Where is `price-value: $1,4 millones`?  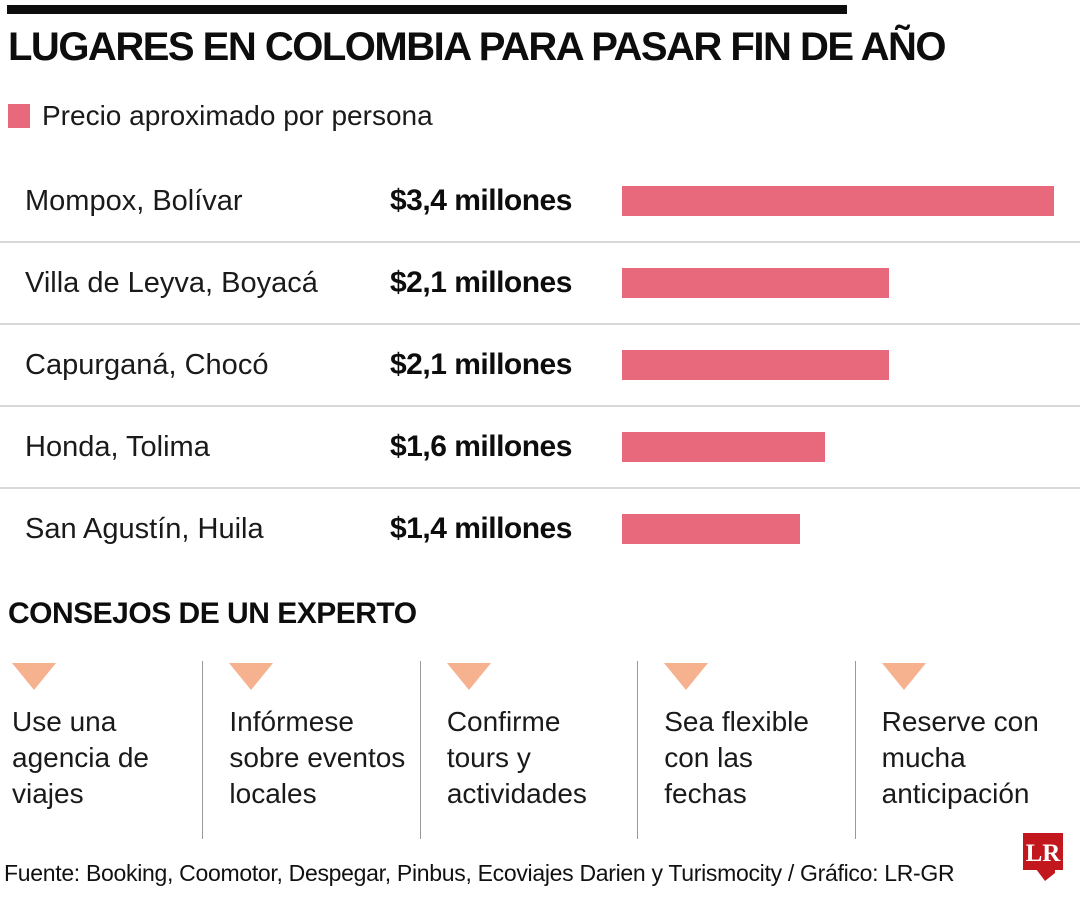 price-value: $1,4 millones is located at coordinates (481, 528).